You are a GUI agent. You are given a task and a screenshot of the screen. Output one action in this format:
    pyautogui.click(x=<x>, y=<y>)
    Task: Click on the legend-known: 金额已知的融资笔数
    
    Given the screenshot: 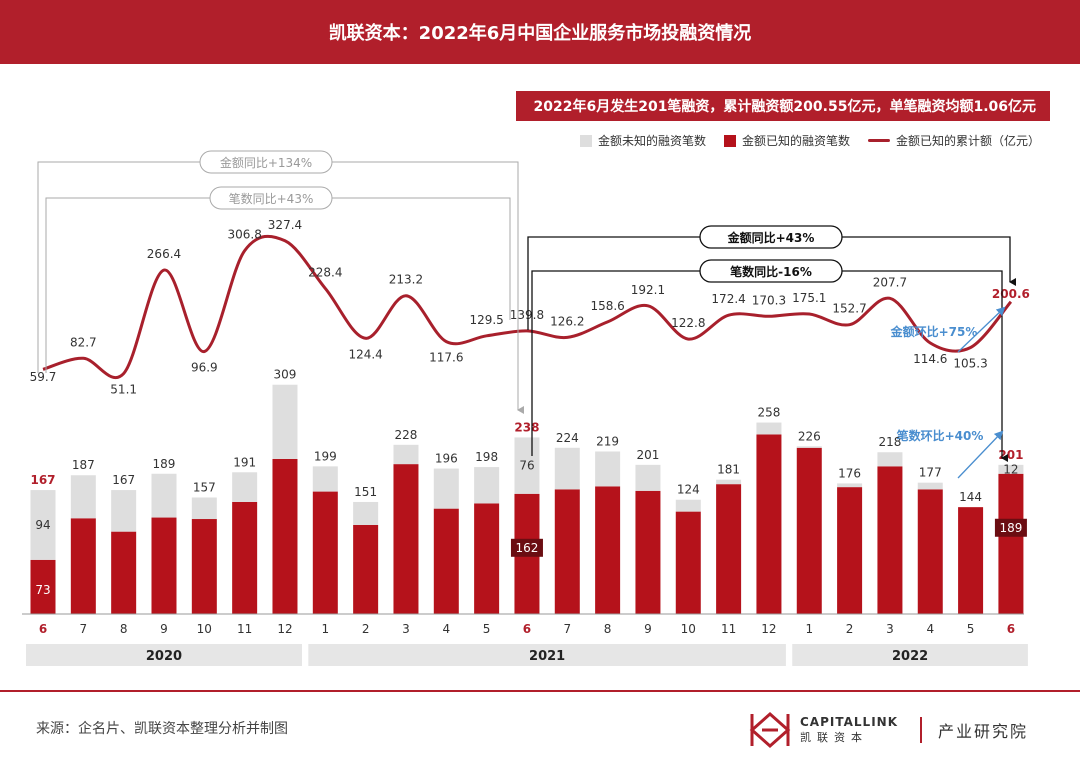 What is the action you would take?
    pyautogui.click(x=786, y=140)
    